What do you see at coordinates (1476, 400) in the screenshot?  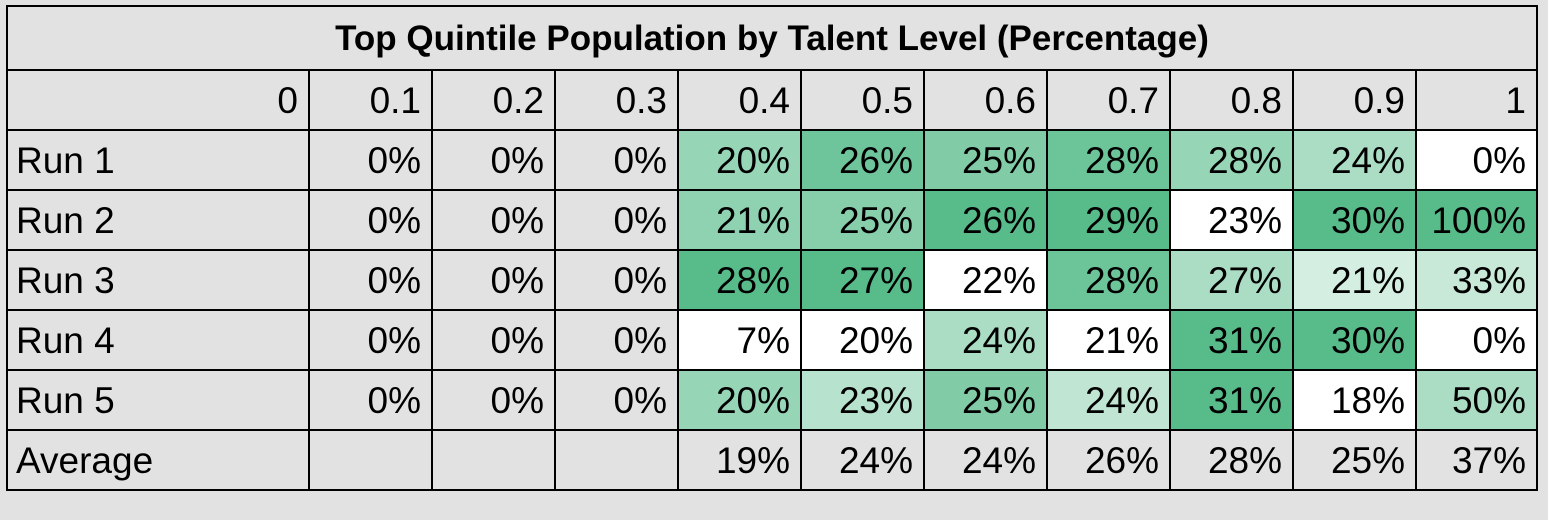 I see `heatmap-cell: 50%` at bounding box center [1476, 400].